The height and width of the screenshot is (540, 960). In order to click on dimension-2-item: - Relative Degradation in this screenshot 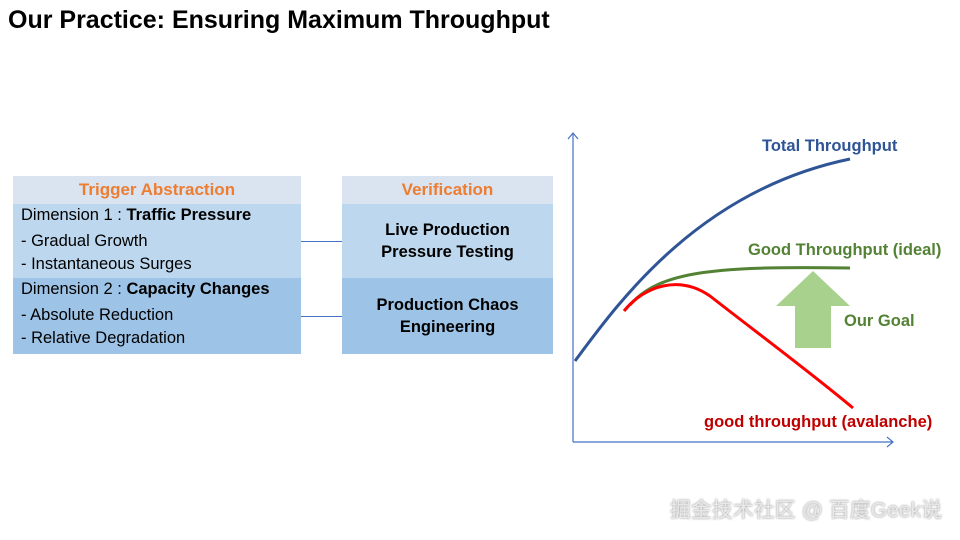, I will do `click(103, 338)`.